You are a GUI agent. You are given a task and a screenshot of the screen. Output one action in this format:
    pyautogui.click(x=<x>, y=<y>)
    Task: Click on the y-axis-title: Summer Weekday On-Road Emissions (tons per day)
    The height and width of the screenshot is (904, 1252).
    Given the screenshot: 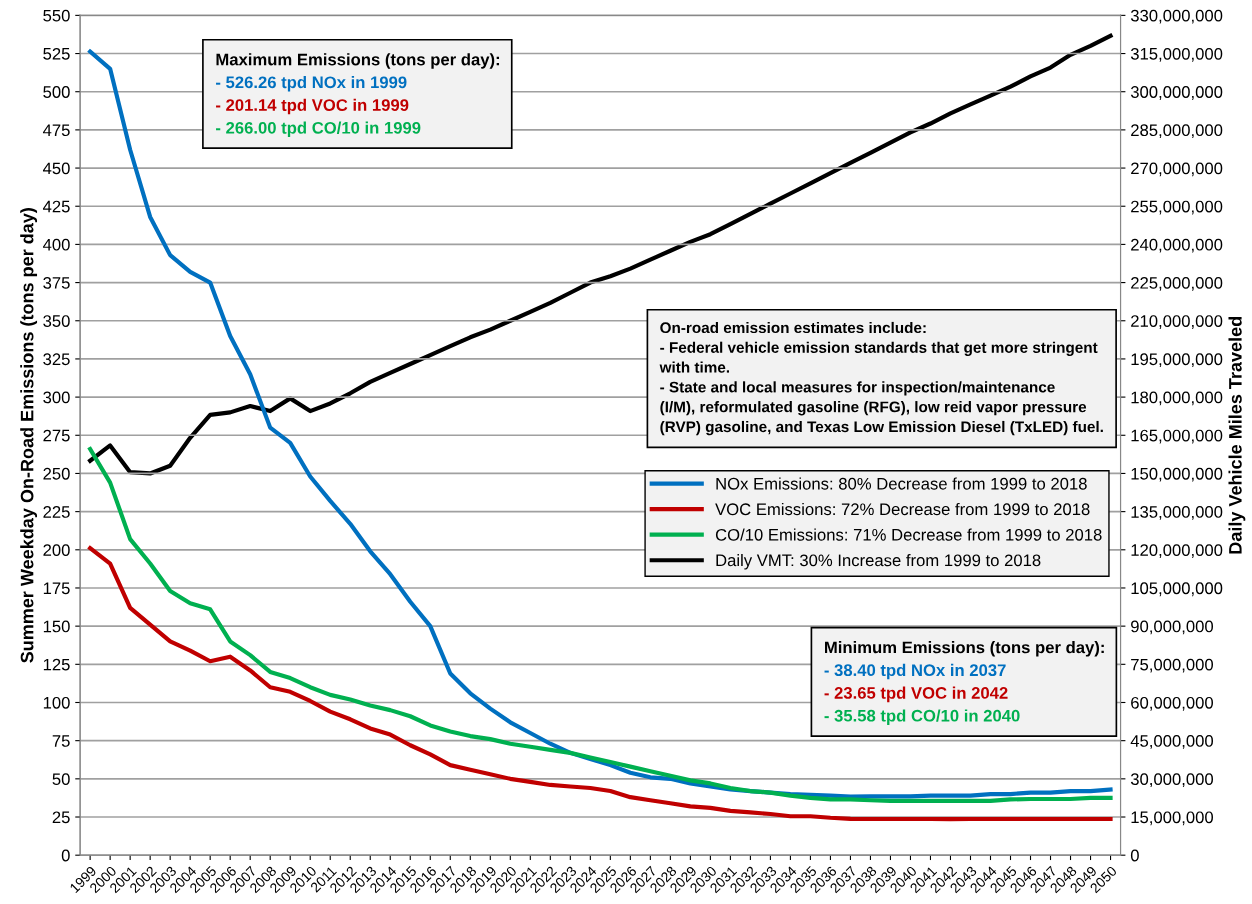 What is the action you would take?
    pyautogui.click(x=29, y=435)
    